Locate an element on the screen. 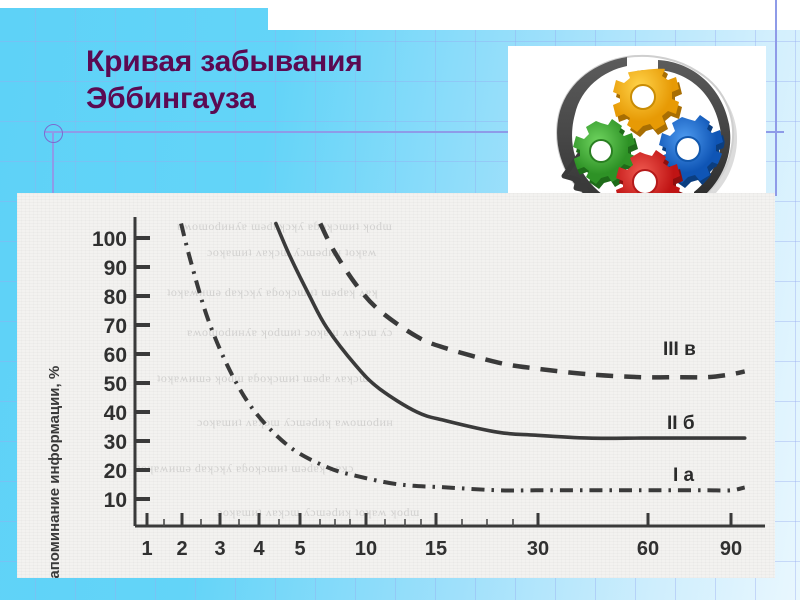 This screenshot has height=600, width=800. x-tick-label: 90 is located at coordinates (731, 549).